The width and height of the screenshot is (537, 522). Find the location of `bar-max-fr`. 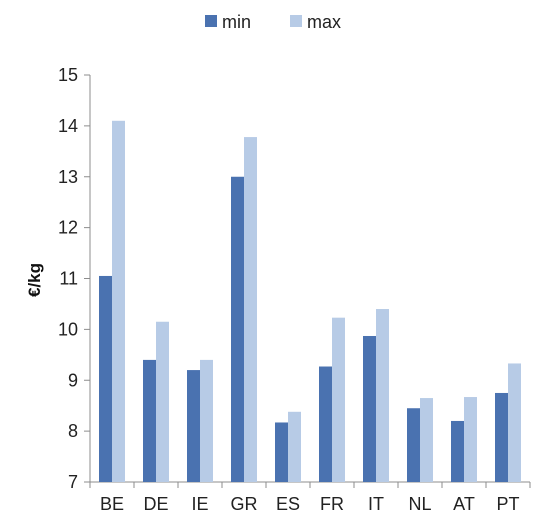

bar-max-fr is located at coordinates (338, 399).